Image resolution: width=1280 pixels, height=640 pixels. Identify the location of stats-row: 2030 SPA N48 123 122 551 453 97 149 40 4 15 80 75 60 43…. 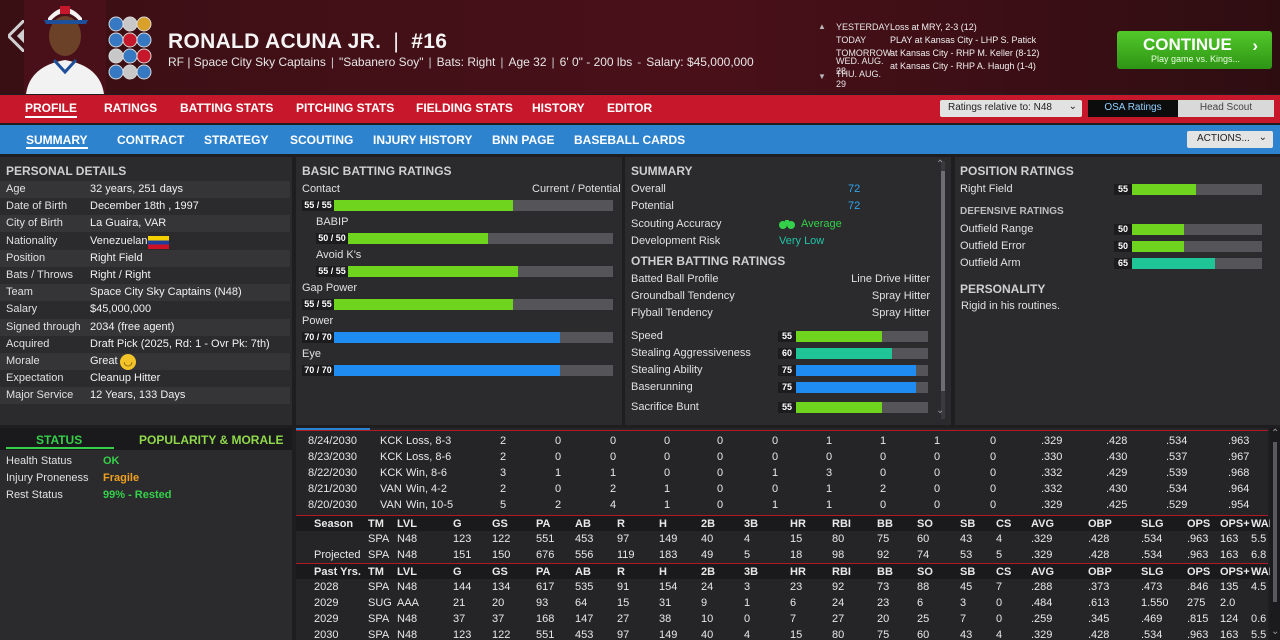
(782, 633).